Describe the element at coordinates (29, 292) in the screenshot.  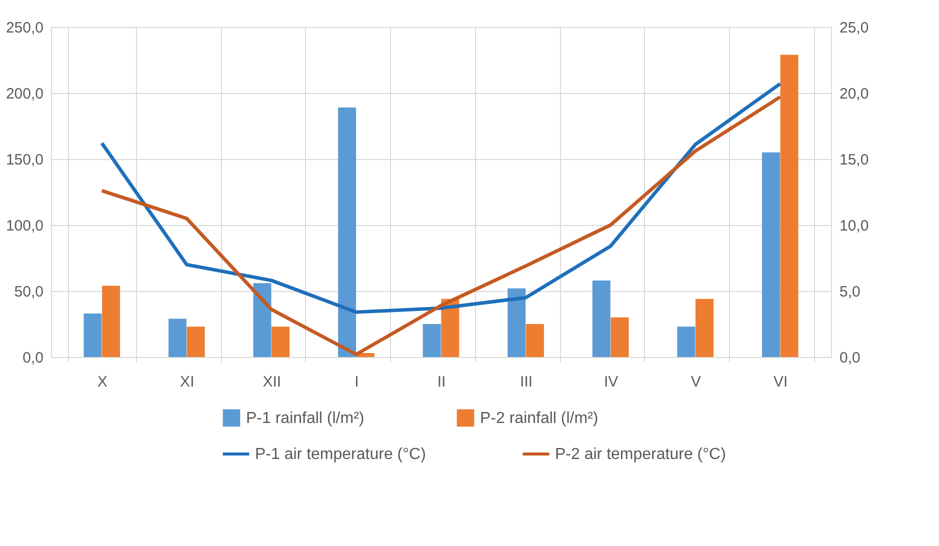
I see `y-tick-label: 50,0` at that location.